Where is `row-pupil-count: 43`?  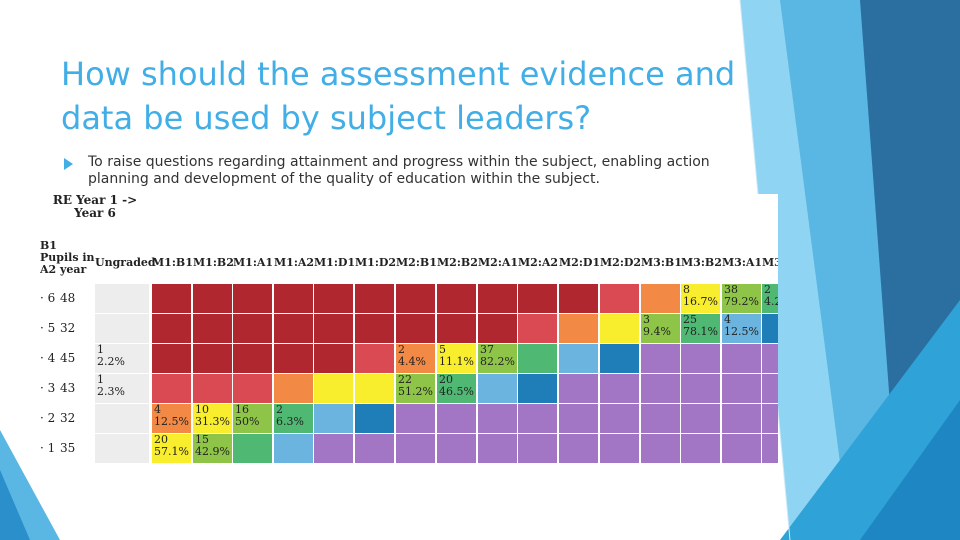 row-pupil-count: 43 is located at coordinates (68, 388).